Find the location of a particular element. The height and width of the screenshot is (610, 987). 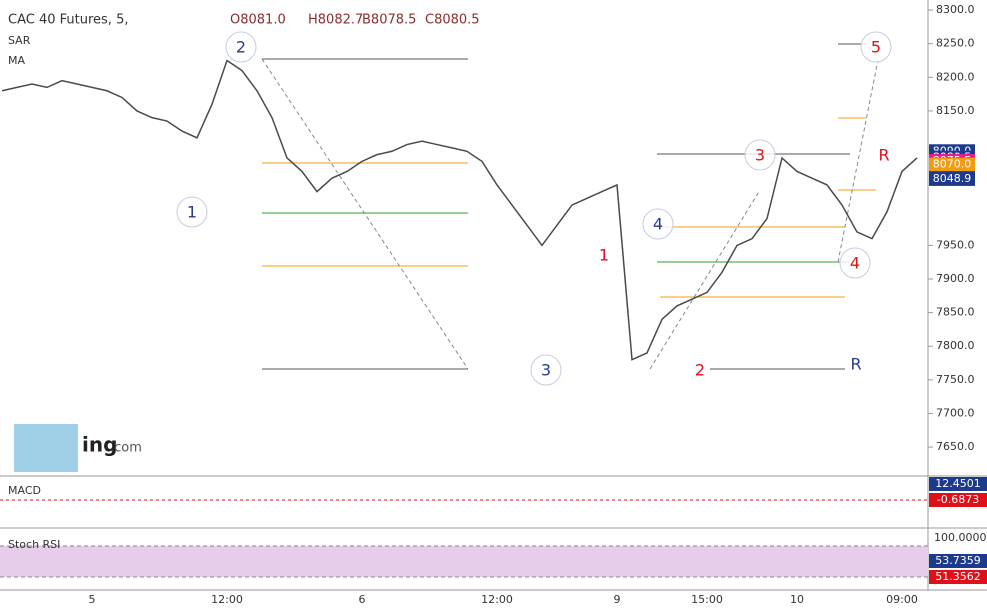

price-tag-text: 8048.9 is located at coordinates (952, 178).